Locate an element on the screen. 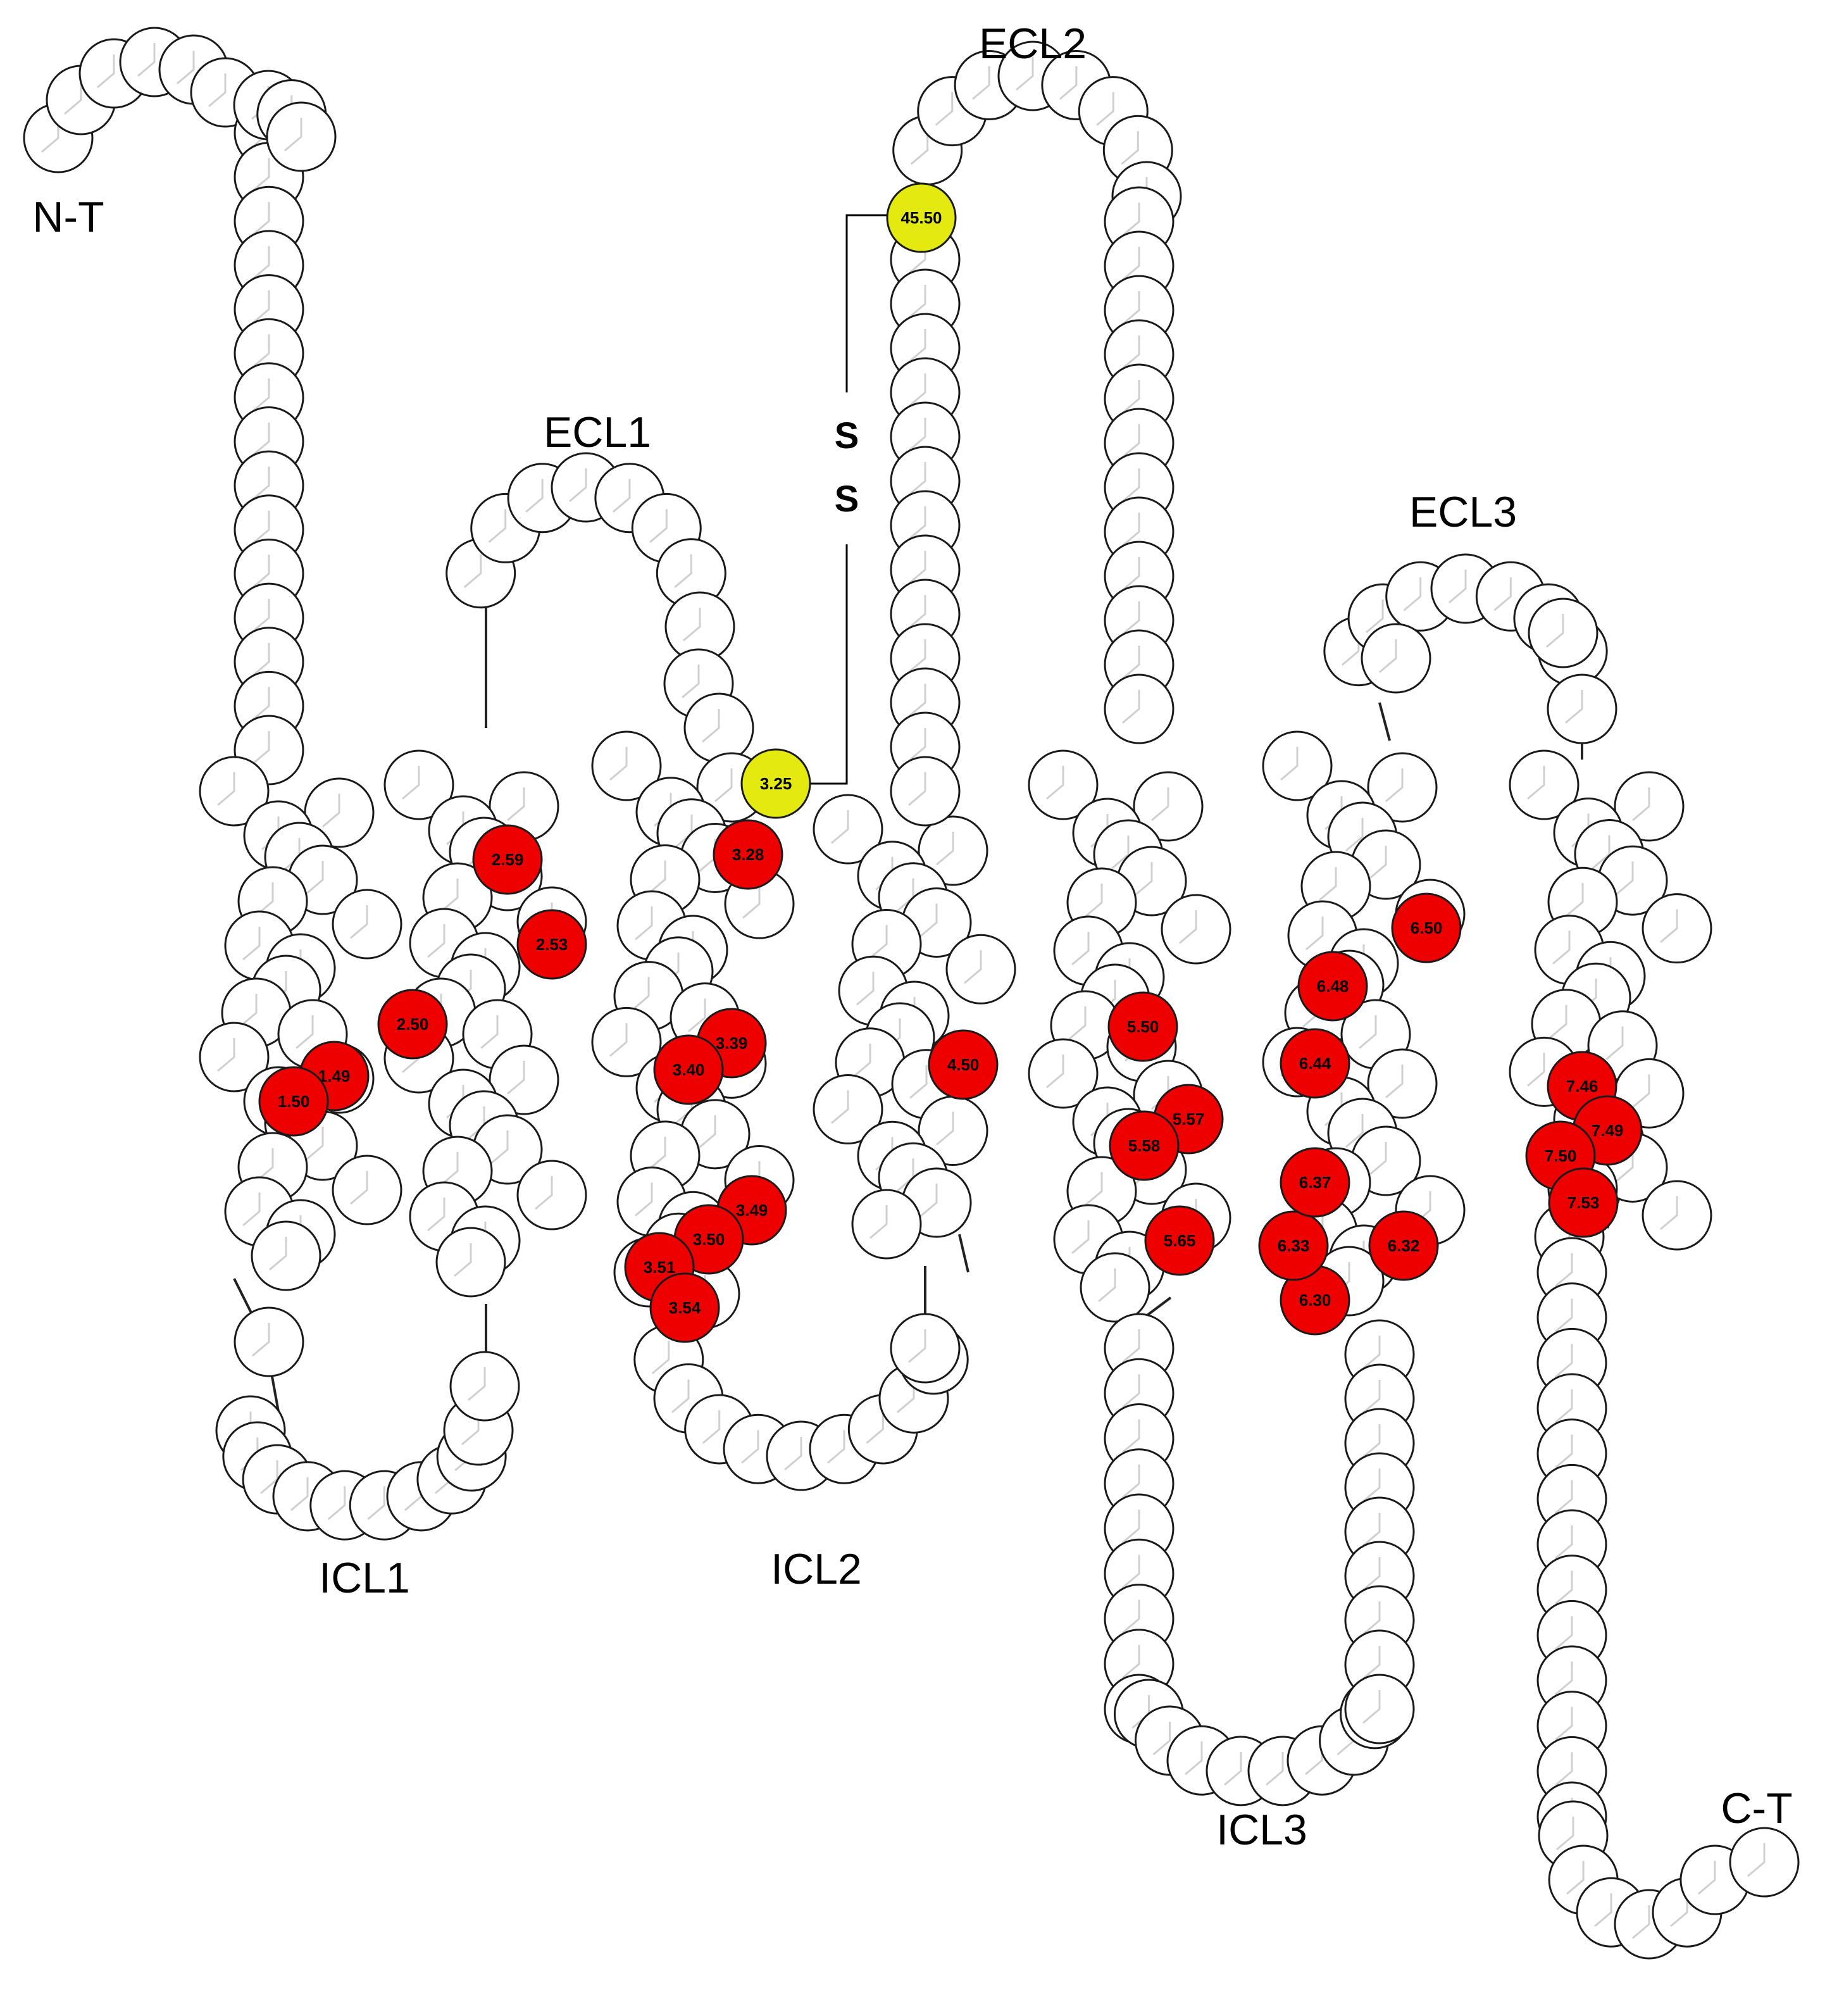  tm5-residue is located at coordinates (1063, 1073).